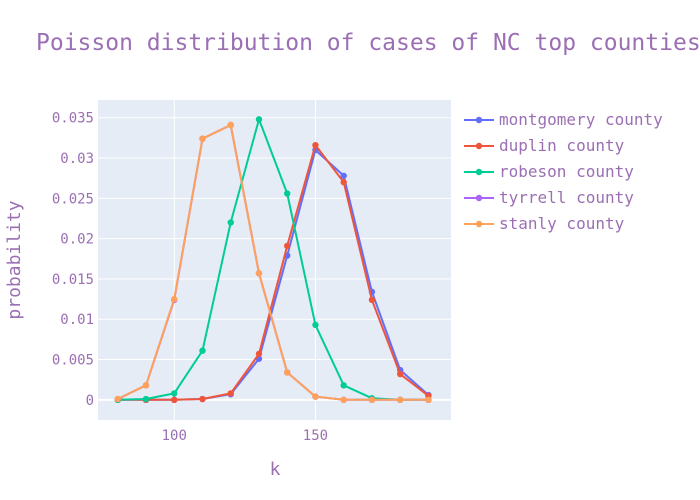 The image size is (700, 500). Describe the element at coordinates (77, 240) in the screenshot. I see `y-tick-label: 0.02` at that location.